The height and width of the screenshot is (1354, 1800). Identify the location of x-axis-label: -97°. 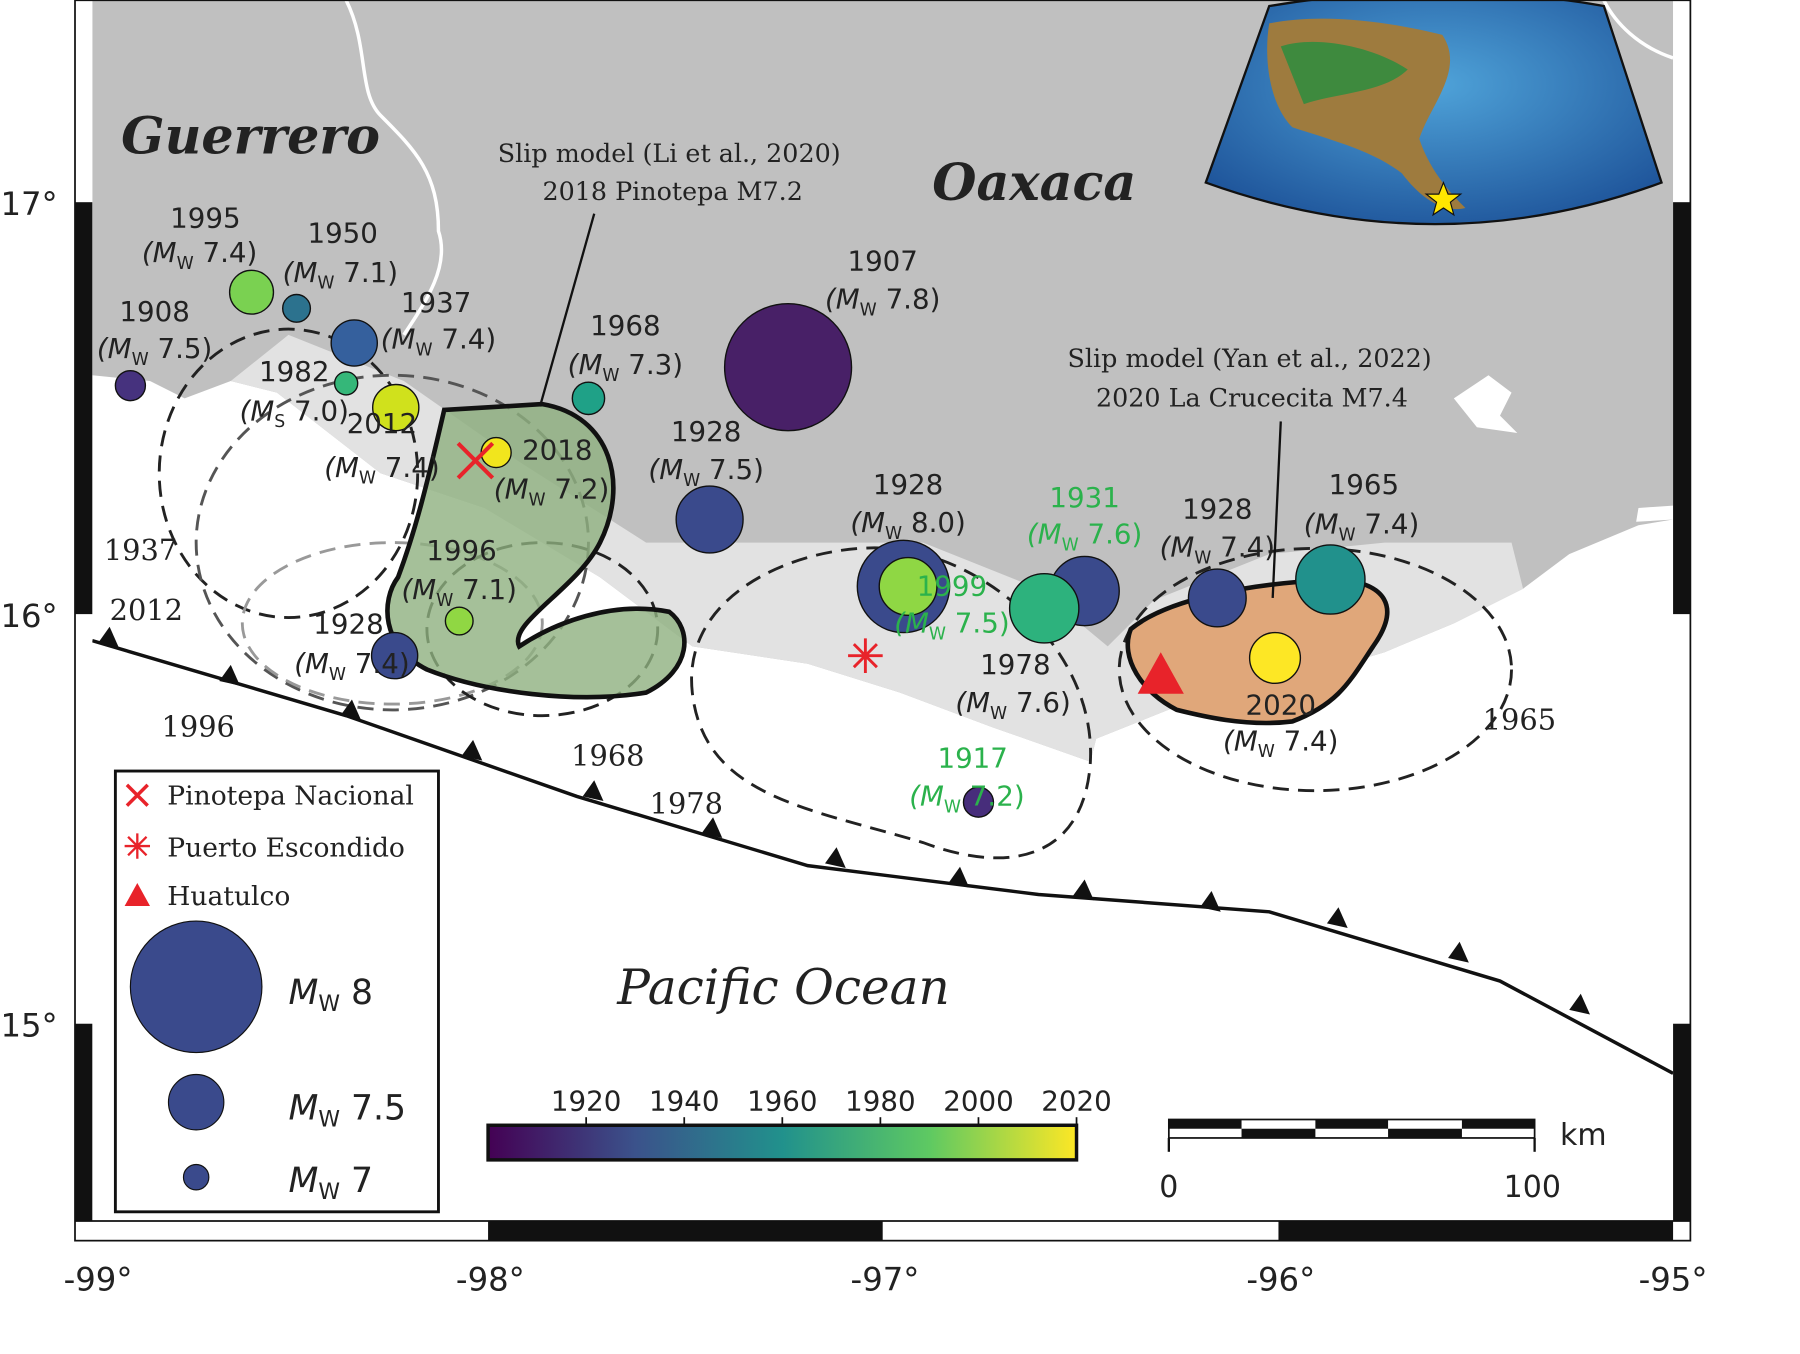
(885, 1279).